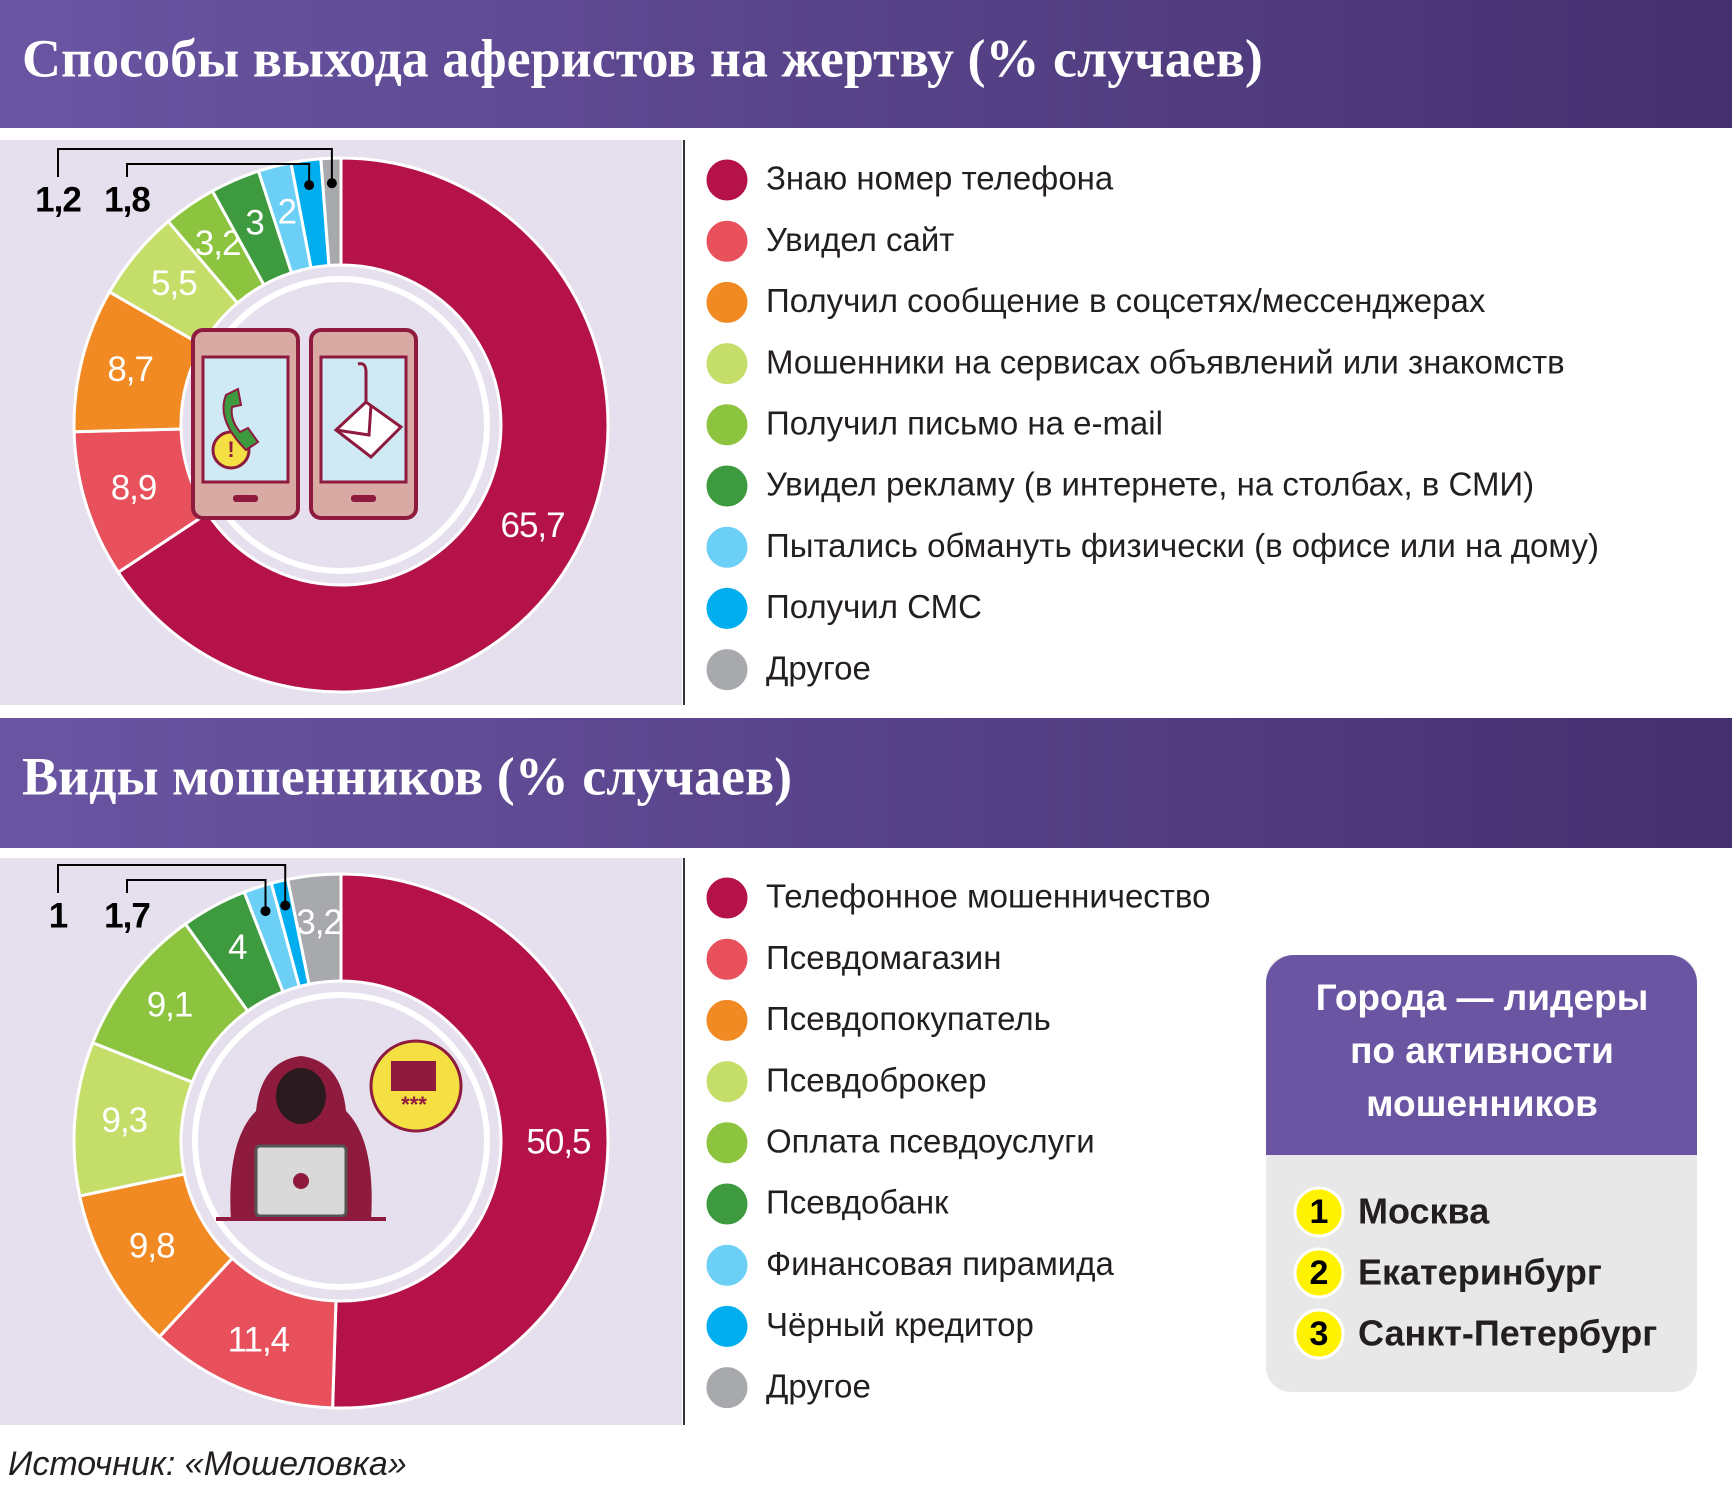 Image resolution: width=1732 pixels, height=1490 pixels. I want to click on city-name: Москва, so click(1424, 1211).